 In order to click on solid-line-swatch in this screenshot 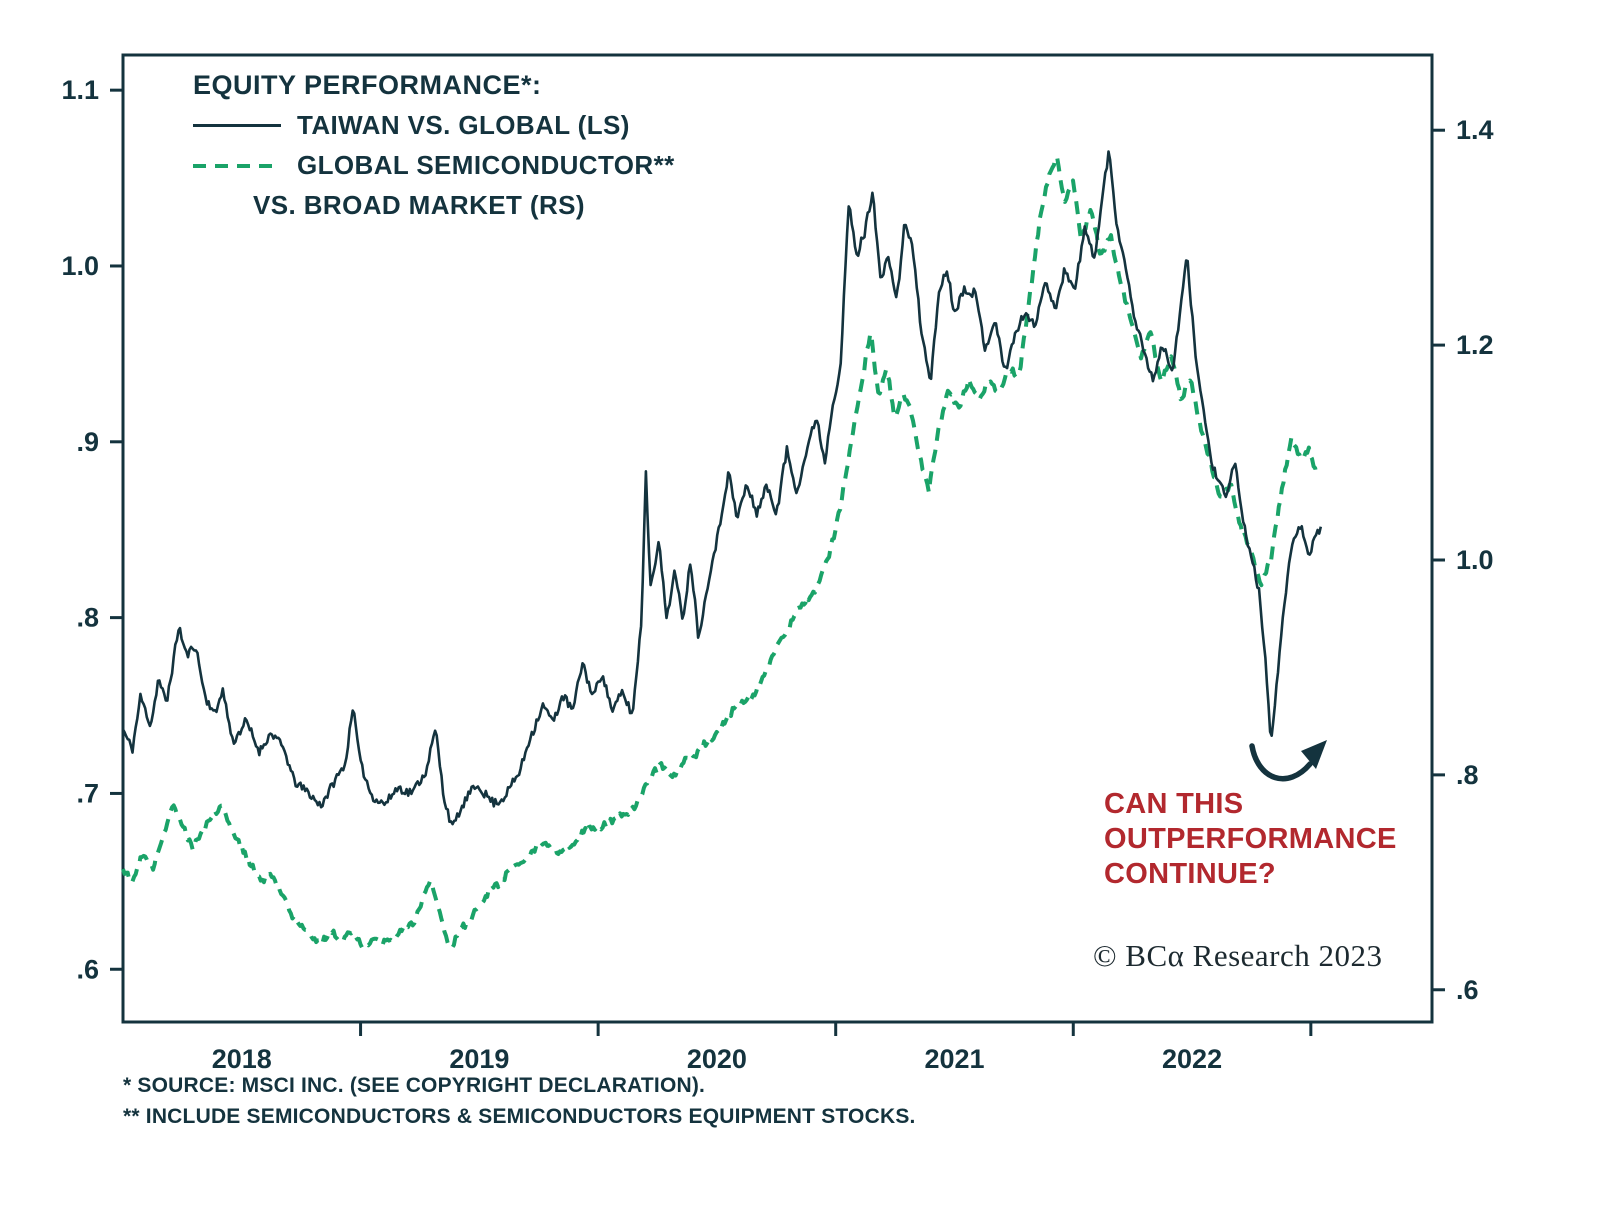, I will do `click(237, 125)`.